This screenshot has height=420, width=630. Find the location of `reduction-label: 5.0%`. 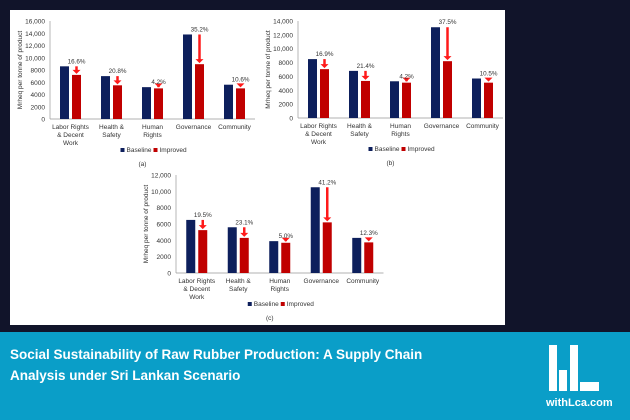

reduction-label: 5.0% is located at coordinates (286, 236).